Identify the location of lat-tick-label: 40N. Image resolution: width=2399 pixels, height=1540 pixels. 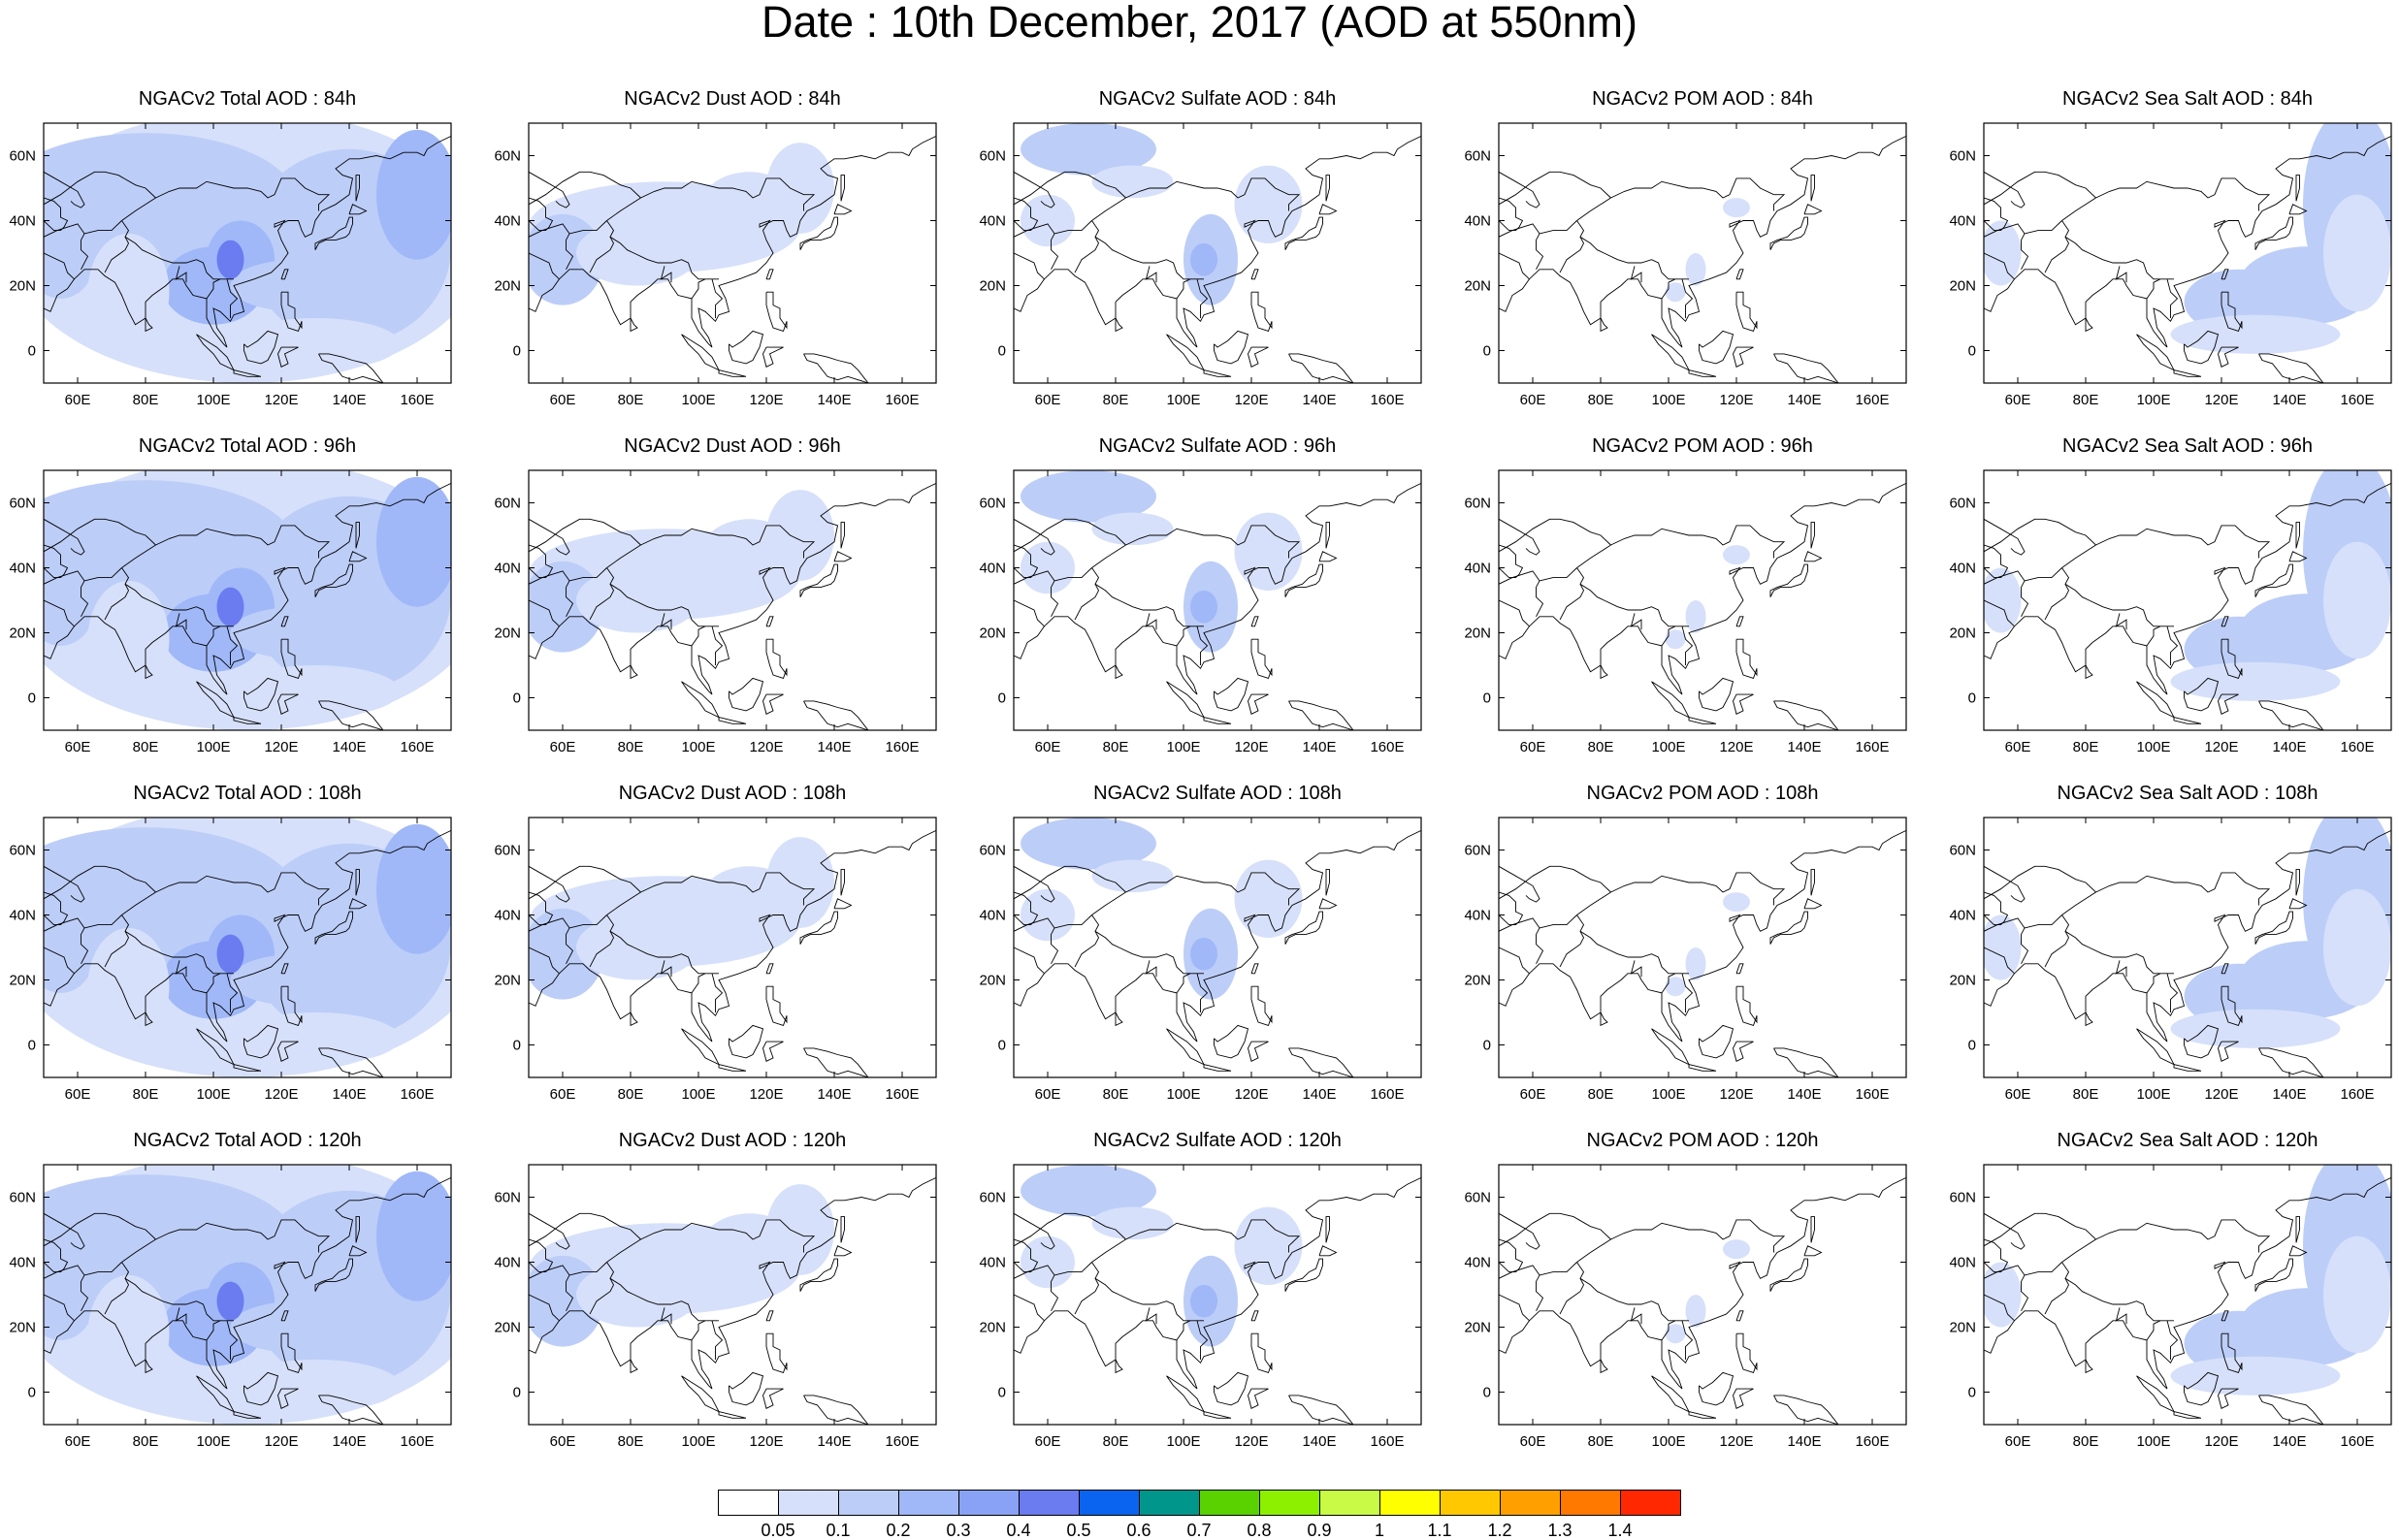
(1962, 1263).